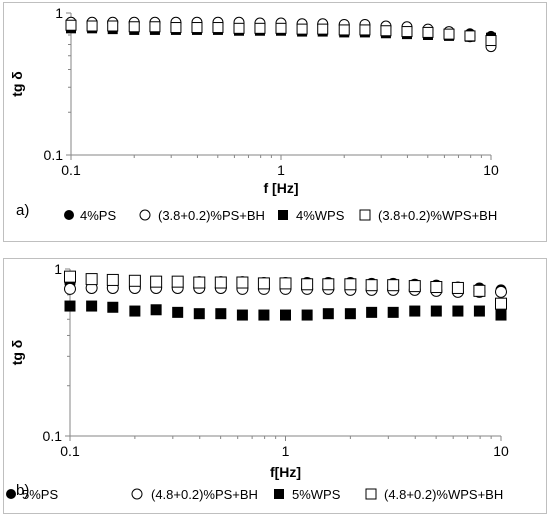  What do you see at coordinates (437, 215) in the screenshot?
I see `legend-label: (3.8+0.2)%WPS+BH` at bounding box center [437, 215].